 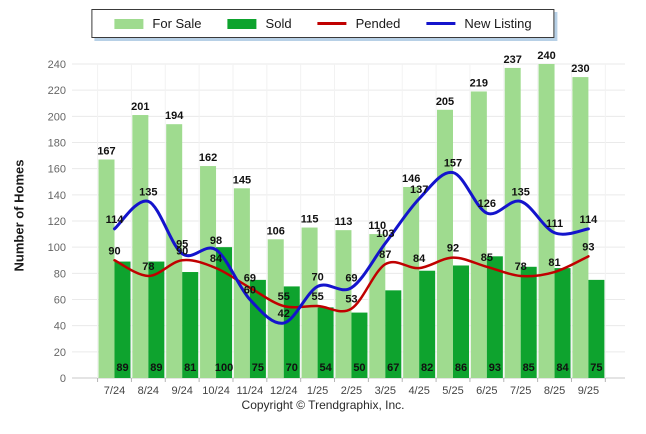 What do you see at coordinates (377, 226) in the screenshot?
I see `value-label-for-sale: 110` at bounding box center [377, 226].